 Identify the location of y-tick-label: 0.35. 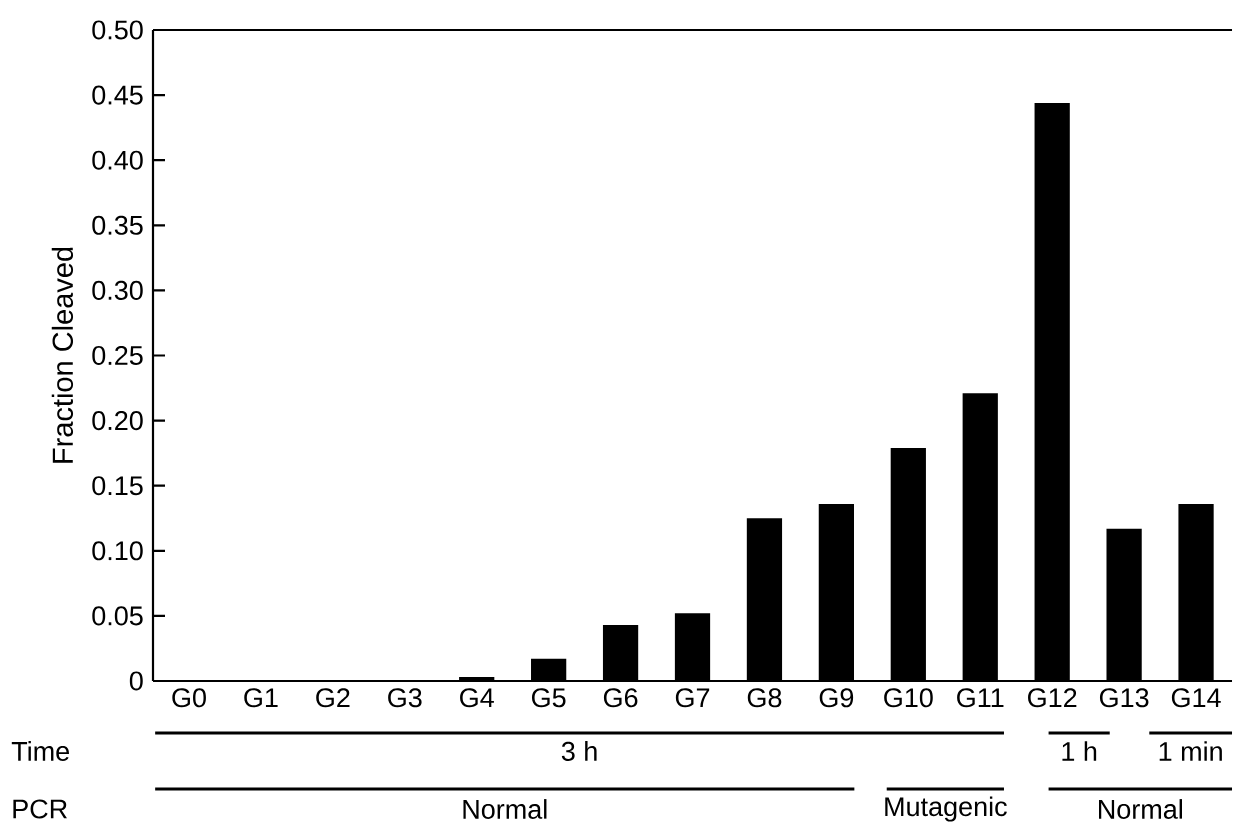
(117, 225).